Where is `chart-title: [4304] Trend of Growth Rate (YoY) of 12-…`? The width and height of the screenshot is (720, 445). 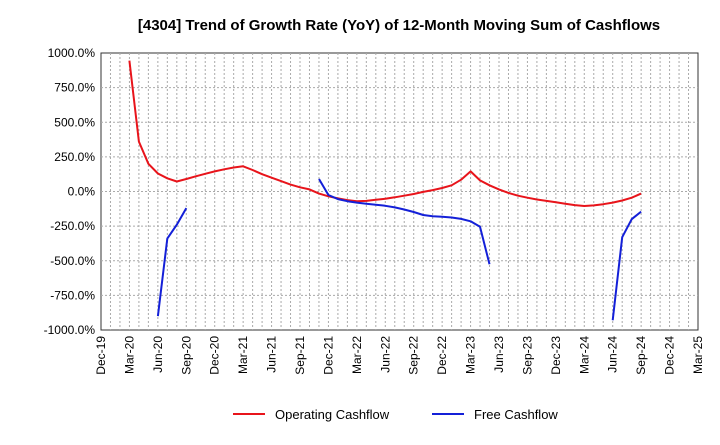 chart-title: [4304] Trend of Growth Rate (YoY) of 12-… is located at coordinates (399, 25).